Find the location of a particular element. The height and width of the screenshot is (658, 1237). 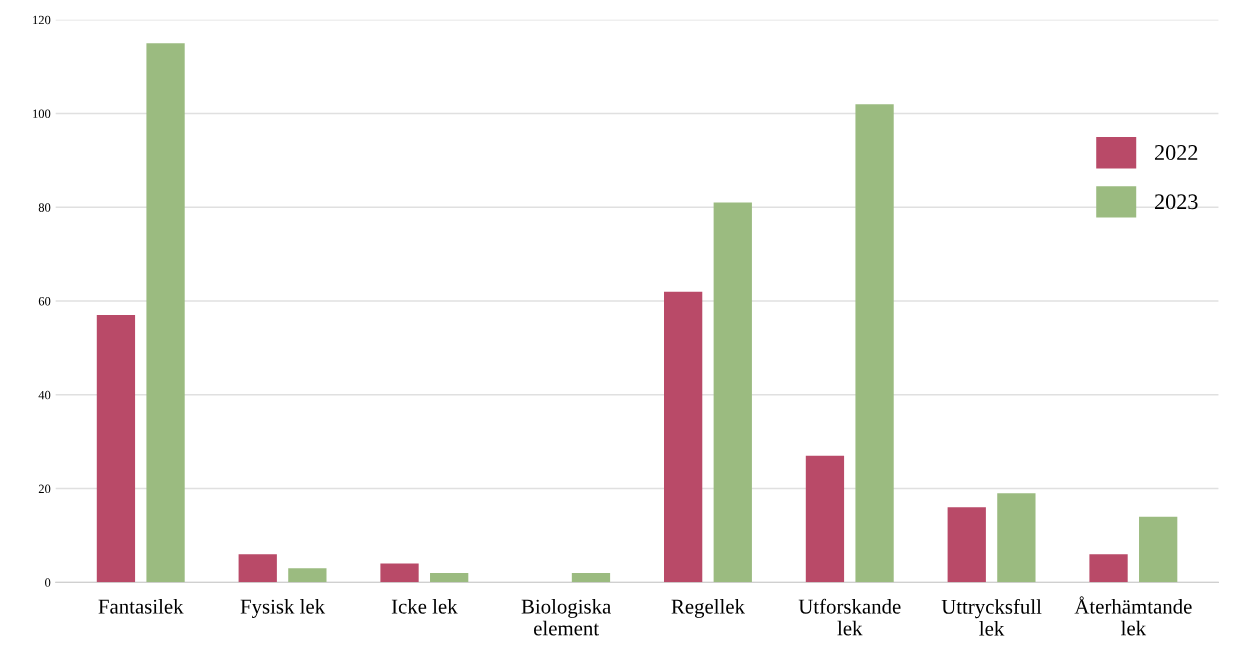

x-tick-label: Icke lek is located at coordinates (424, 606).